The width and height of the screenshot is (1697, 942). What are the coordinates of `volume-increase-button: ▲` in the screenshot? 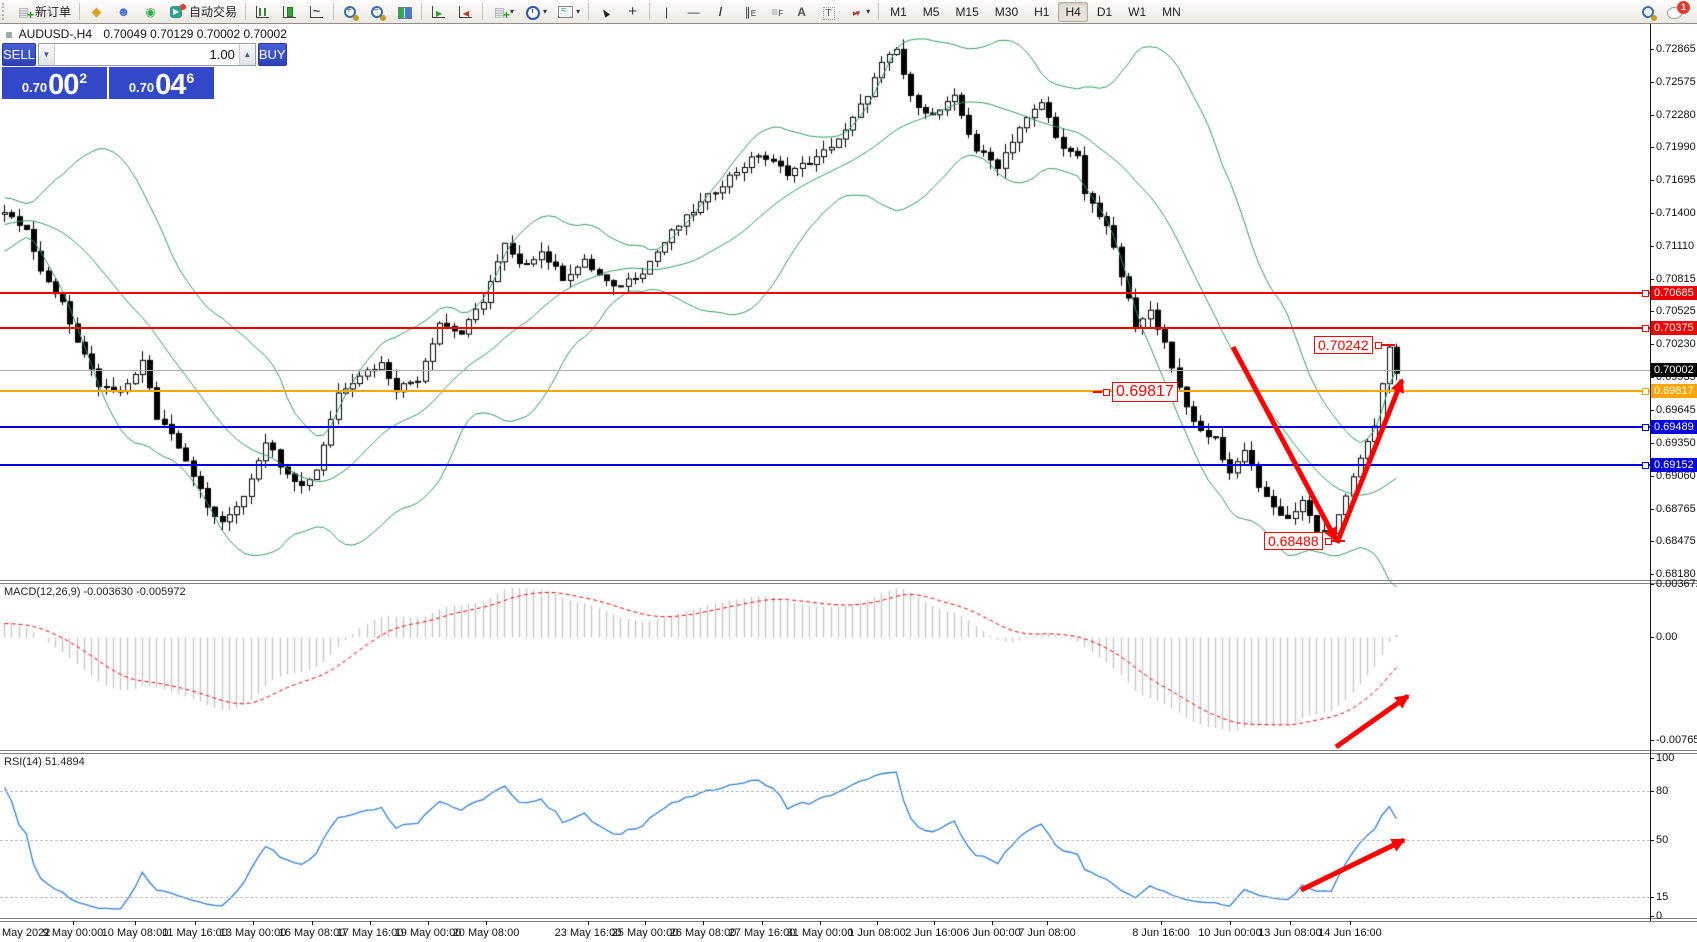 It's located at (246, 54).